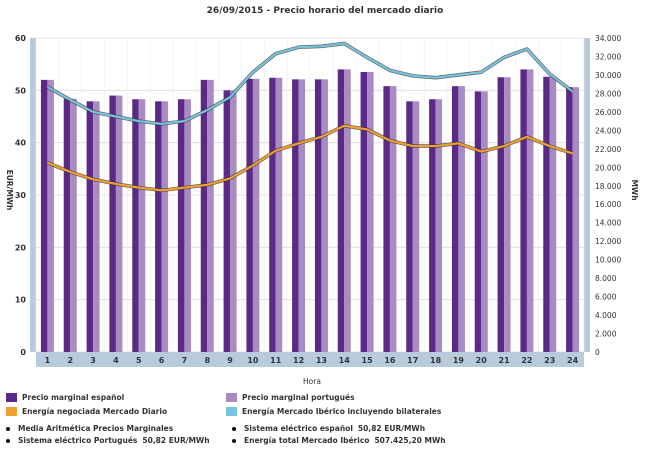  I want to click on x-tick-label: 21, so click(505, 360).